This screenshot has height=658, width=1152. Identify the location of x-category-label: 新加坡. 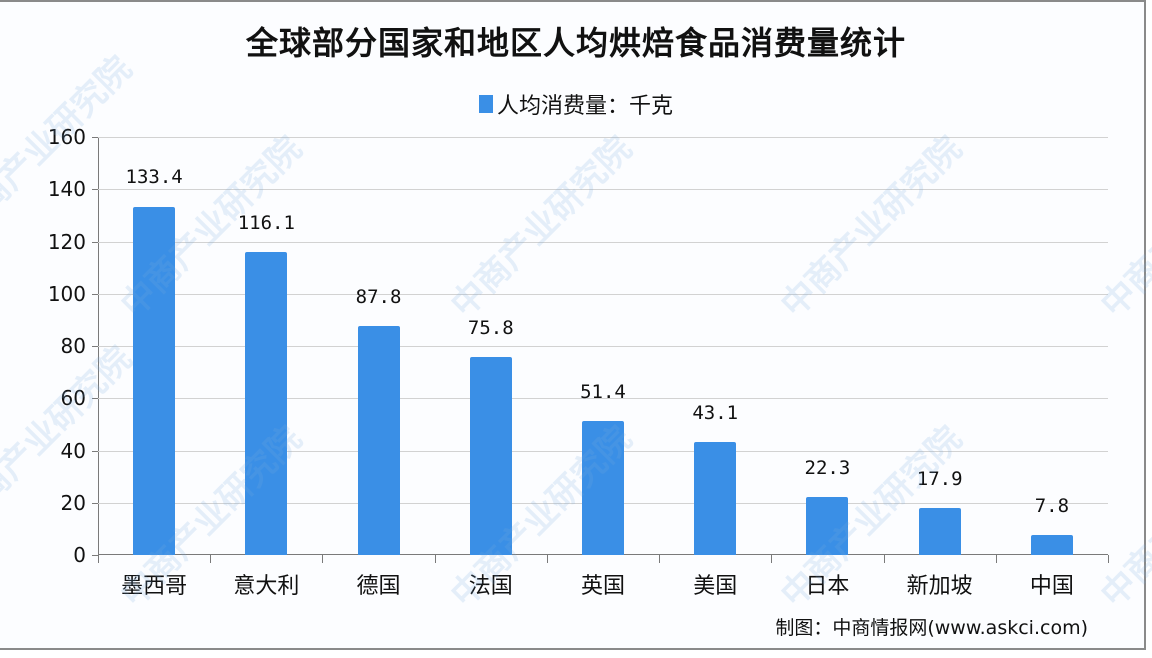
(939, 586).